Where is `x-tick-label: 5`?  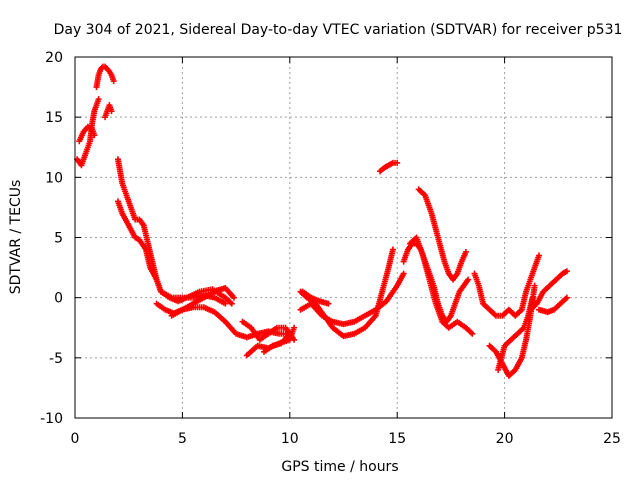 x-tick-label: 5 is located at coordinates (182, 439).